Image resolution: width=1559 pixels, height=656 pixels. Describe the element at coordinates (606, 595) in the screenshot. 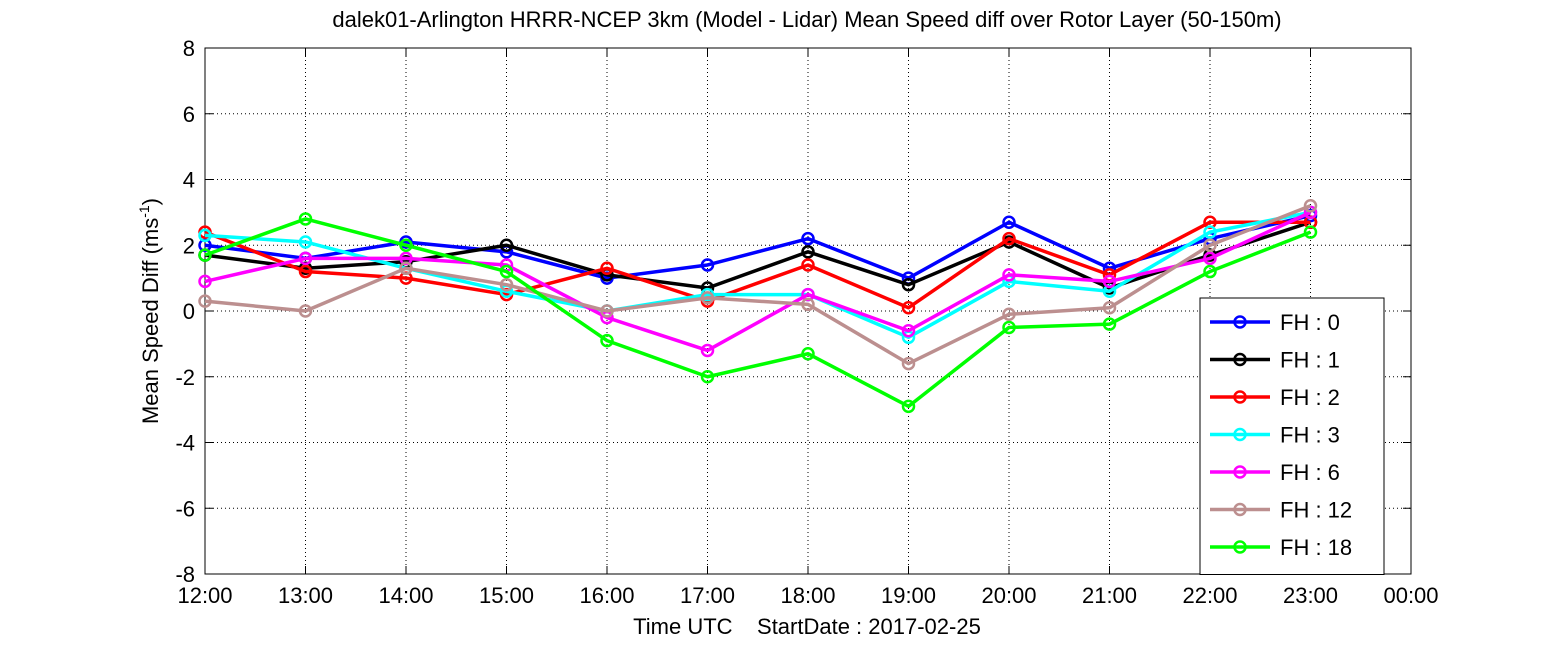

I see `x-tick-label: 16:00` at that location.